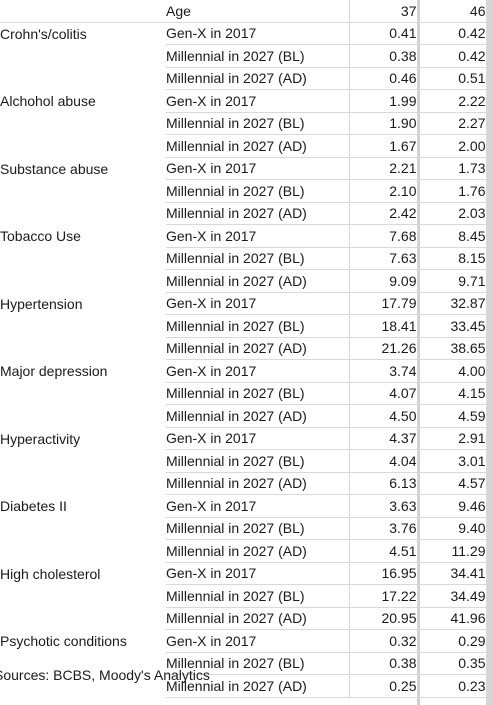 The image size is (493, 705). I want to click on value-age-46: 32.87, so click(451, 303).